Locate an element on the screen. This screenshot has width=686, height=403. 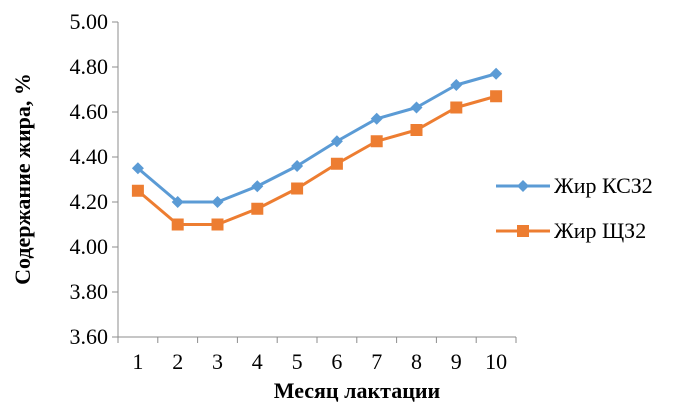
y-tick-label: 3.80 is located at coordinates (89, 291).